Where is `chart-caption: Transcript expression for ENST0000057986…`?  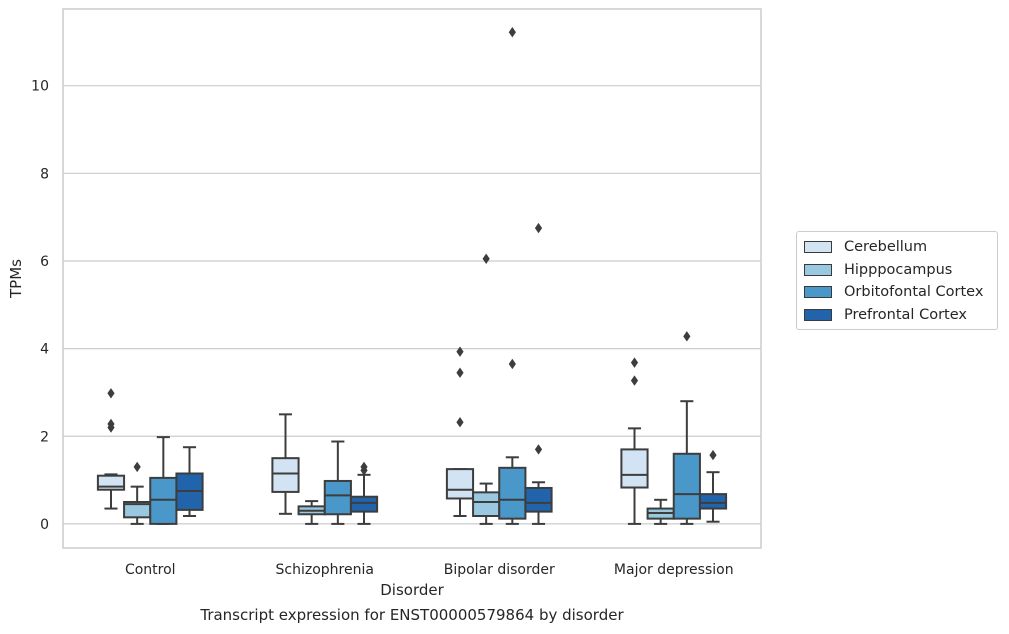 chart-caption: Transcript expression for ENST0000057986… is located at coordinates (412, 615).